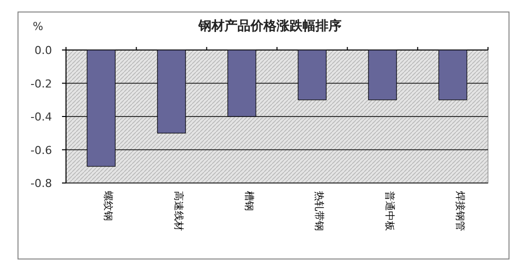  I want to click on y-tick-label: -0.4, so click(41, 117).